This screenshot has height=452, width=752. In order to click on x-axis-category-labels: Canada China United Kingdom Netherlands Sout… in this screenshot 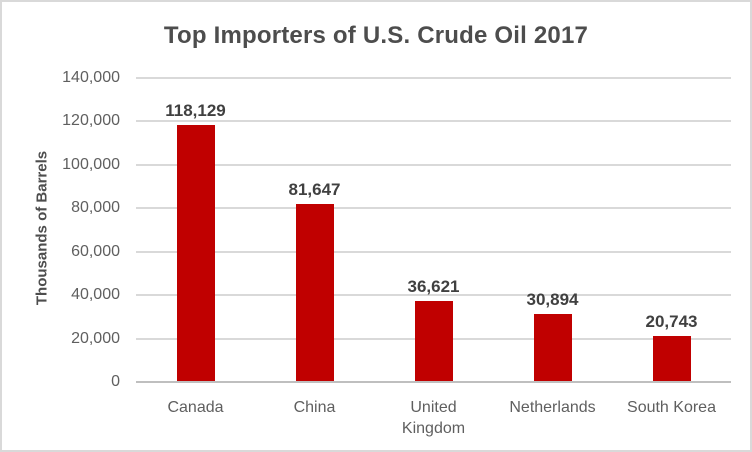, I will do `click(433, 421)`.